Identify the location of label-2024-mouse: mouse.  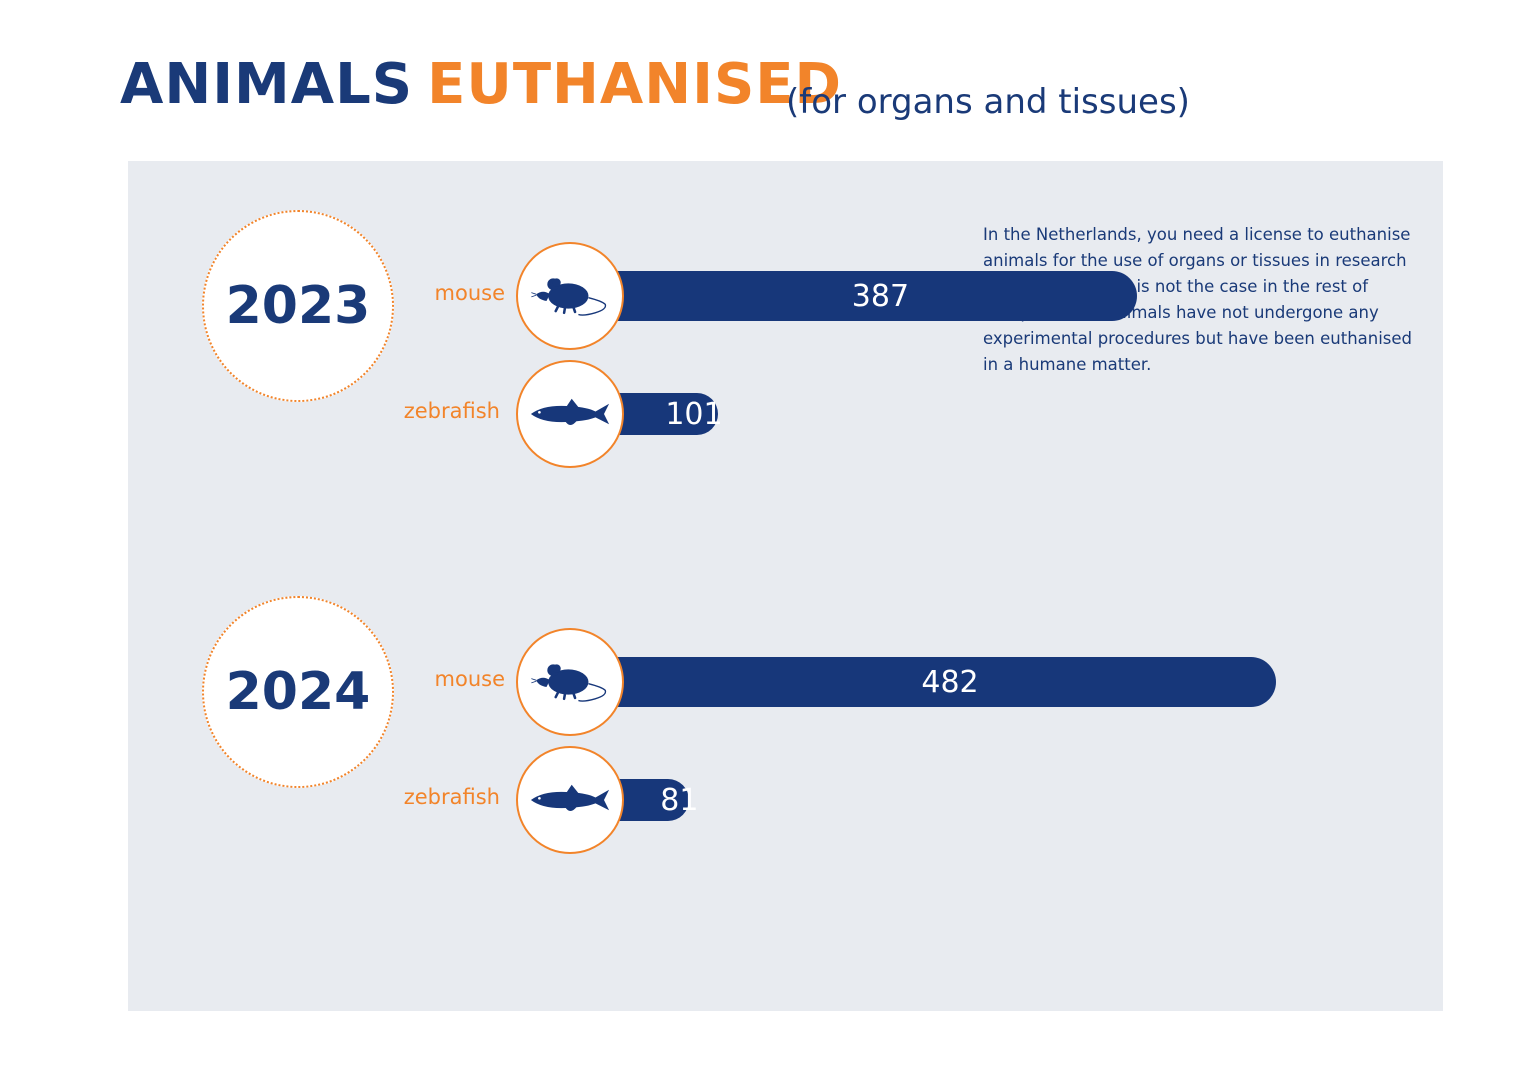
(469, 679).